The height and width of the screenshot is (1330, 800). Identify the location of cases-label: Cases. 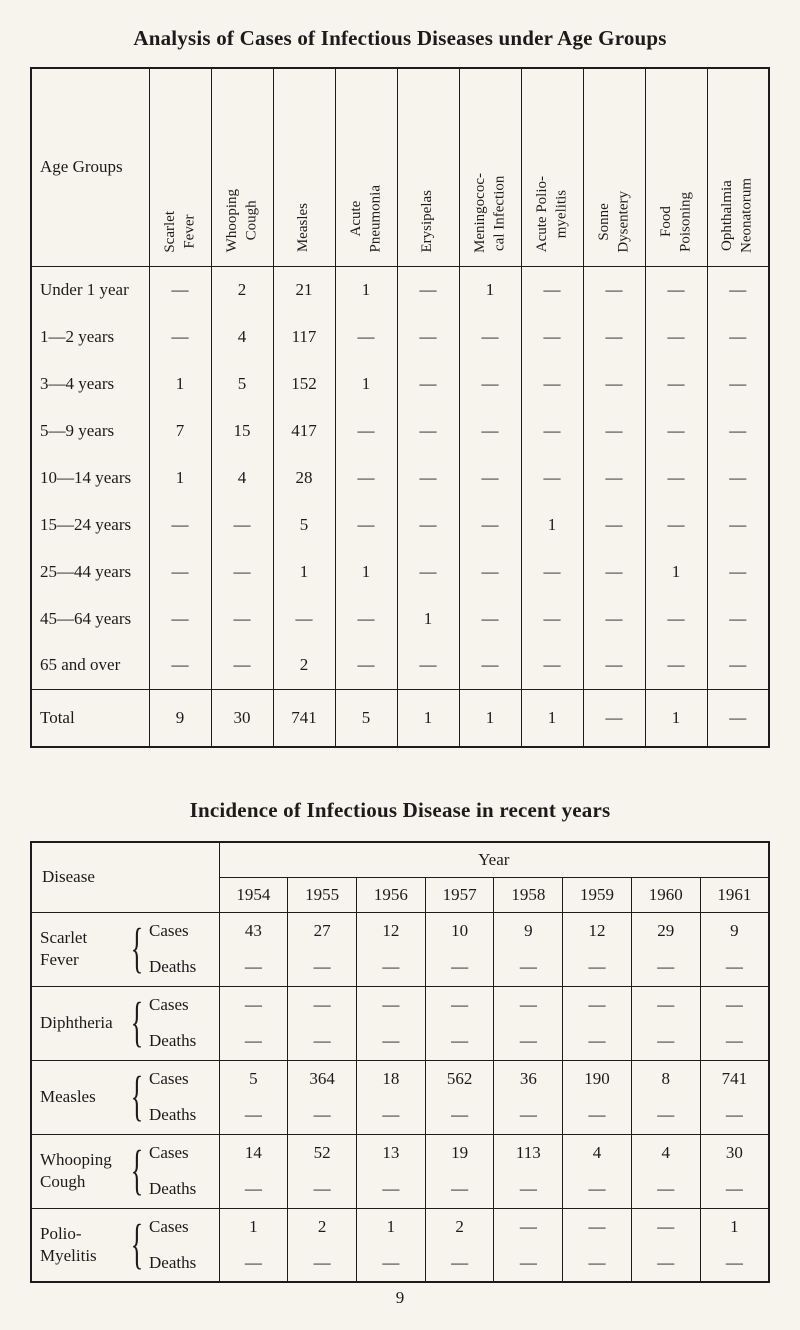
(183, 930).